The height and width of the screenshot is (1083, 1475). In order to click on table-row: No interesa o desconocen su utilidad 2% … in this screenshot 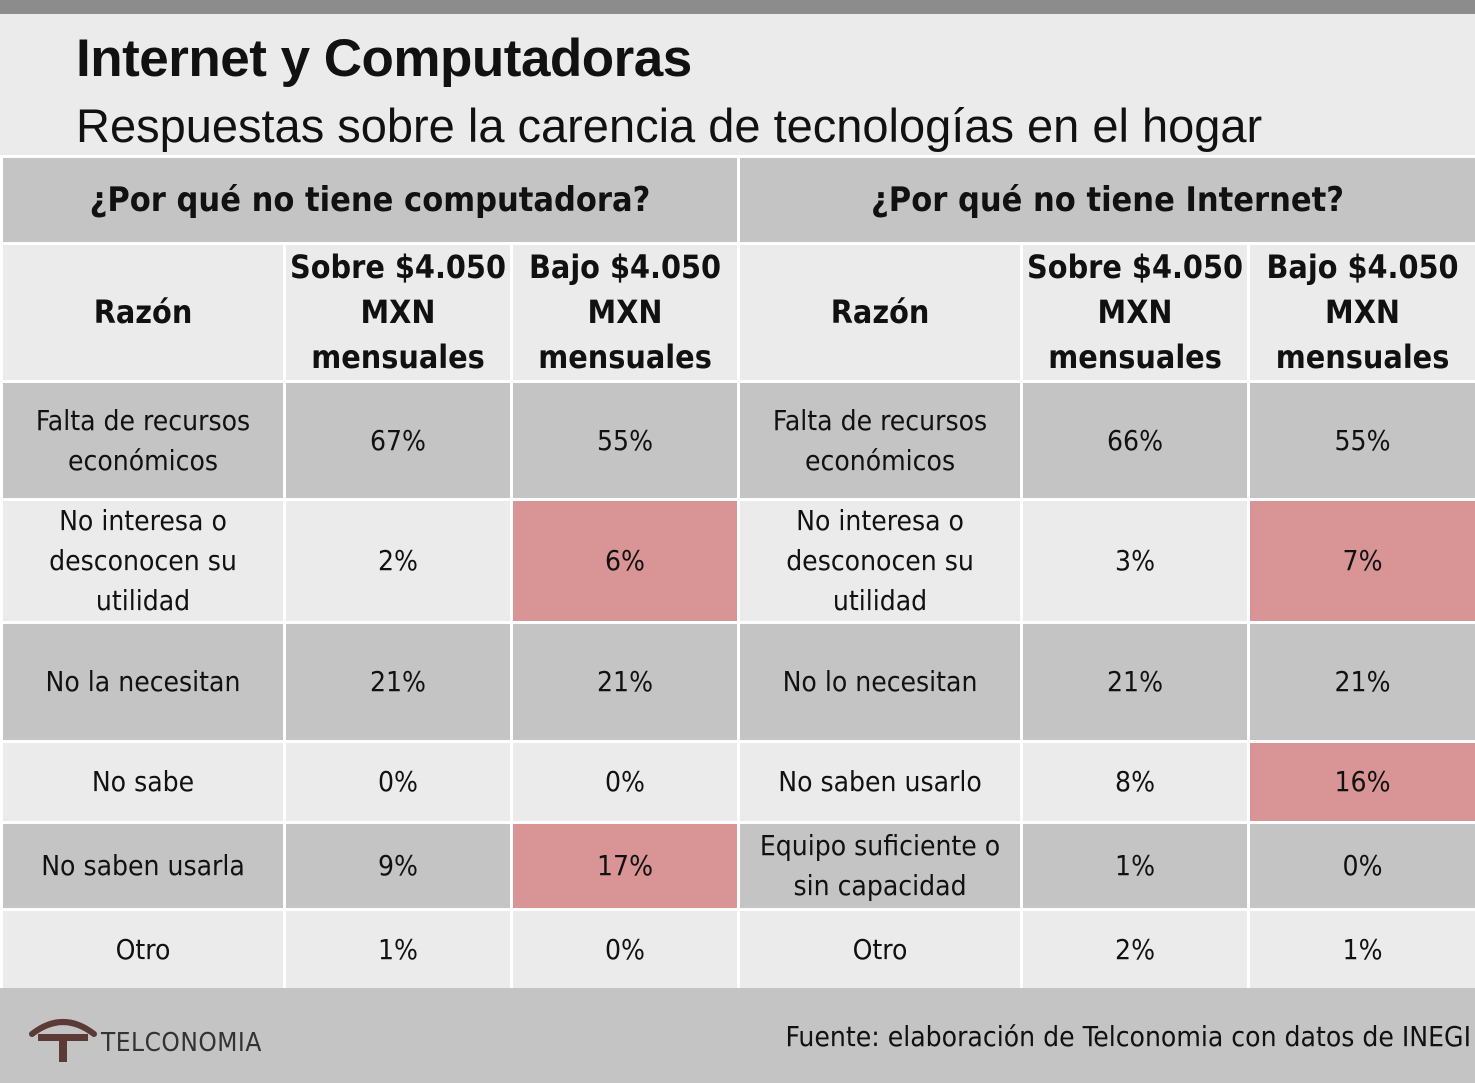, I will do `click(737, 561)`.